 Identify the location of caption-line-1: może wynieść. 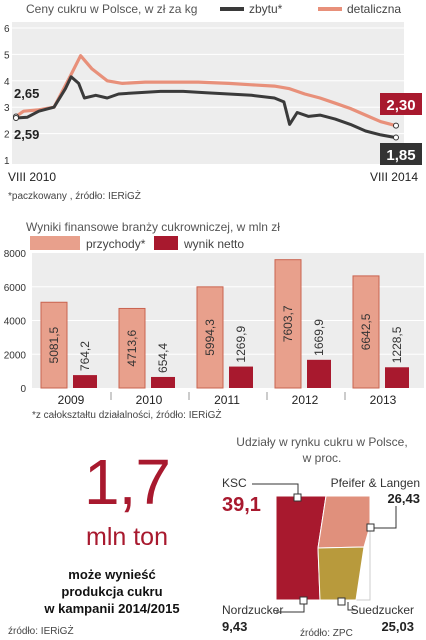
(112, 574).